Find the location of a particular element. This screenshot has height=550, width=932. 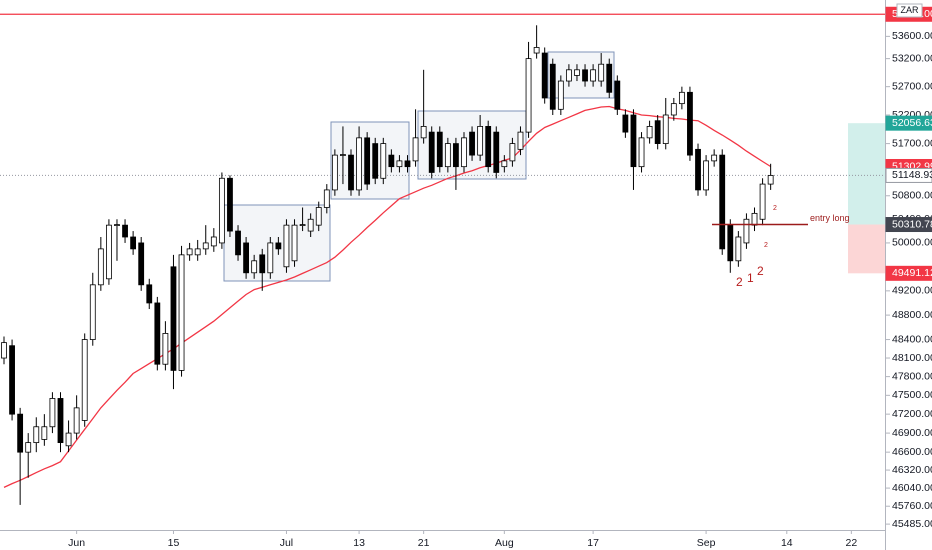

price-label: 52056.63 is located at coordinates (912, 123).